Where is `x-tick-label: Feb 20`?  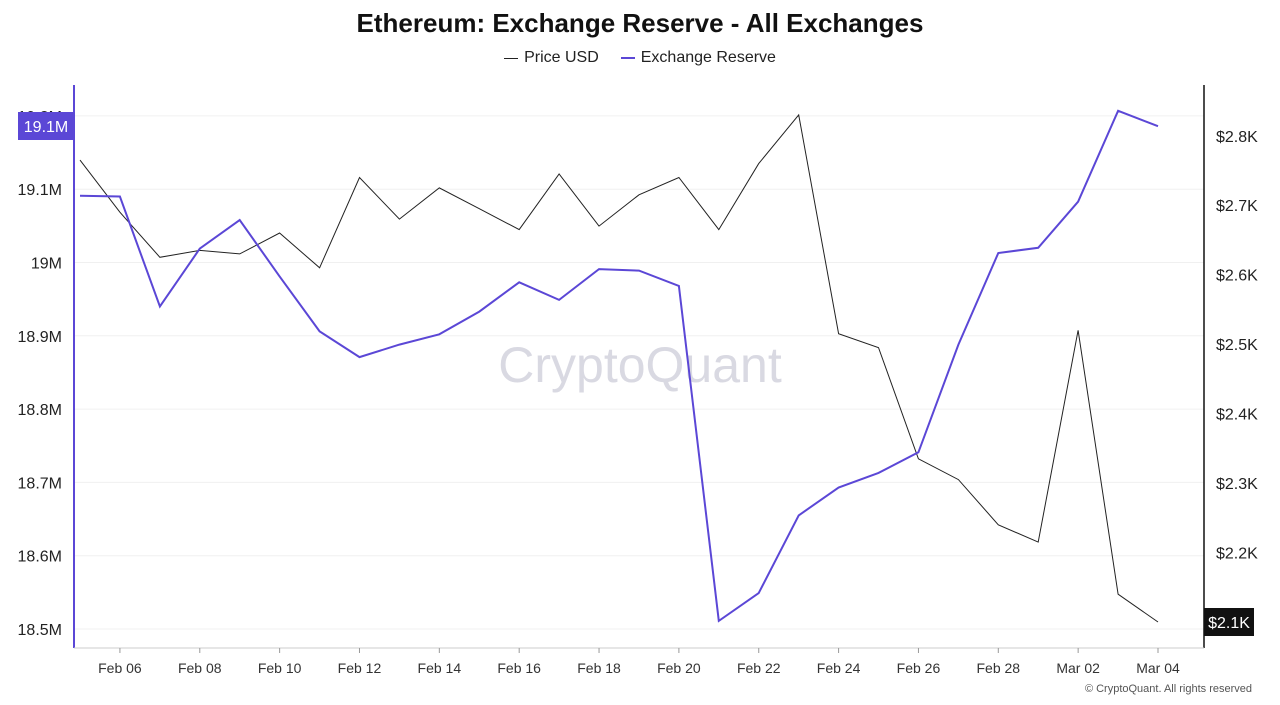 x-tick-label: Feb 20 is located at coordinates (679, 668).